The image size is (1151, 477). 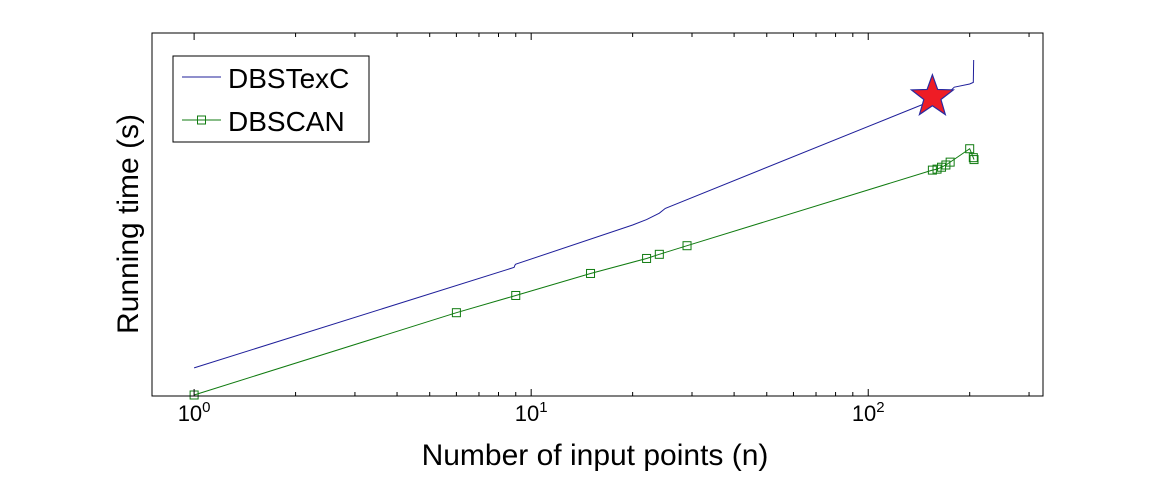 What do you see at coordinates (288, 78) in the screenshot?
I see `legend-label-dbstexc: DBSTexC` at bounding box center [288, 78].